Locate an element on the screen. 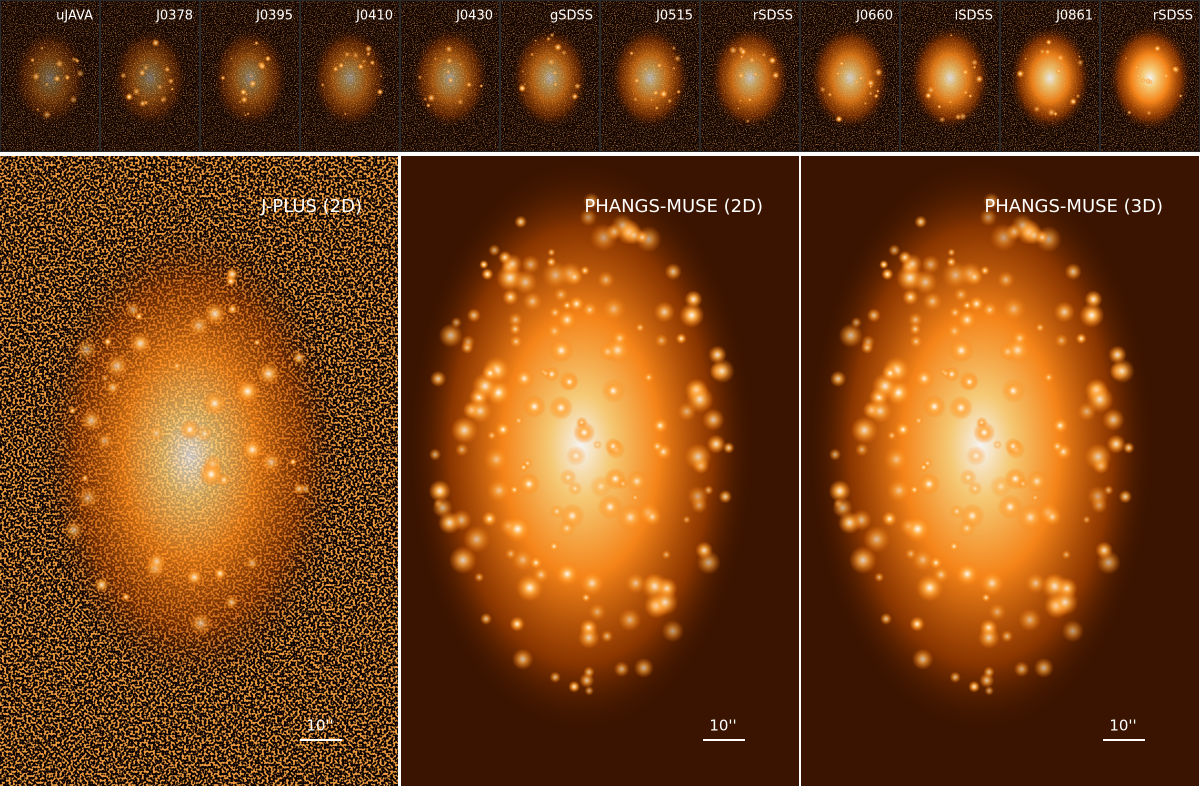 This screenshot has height=790, width=1200. scale-bar-label: 10'' is located at coordinates (1122, 726).